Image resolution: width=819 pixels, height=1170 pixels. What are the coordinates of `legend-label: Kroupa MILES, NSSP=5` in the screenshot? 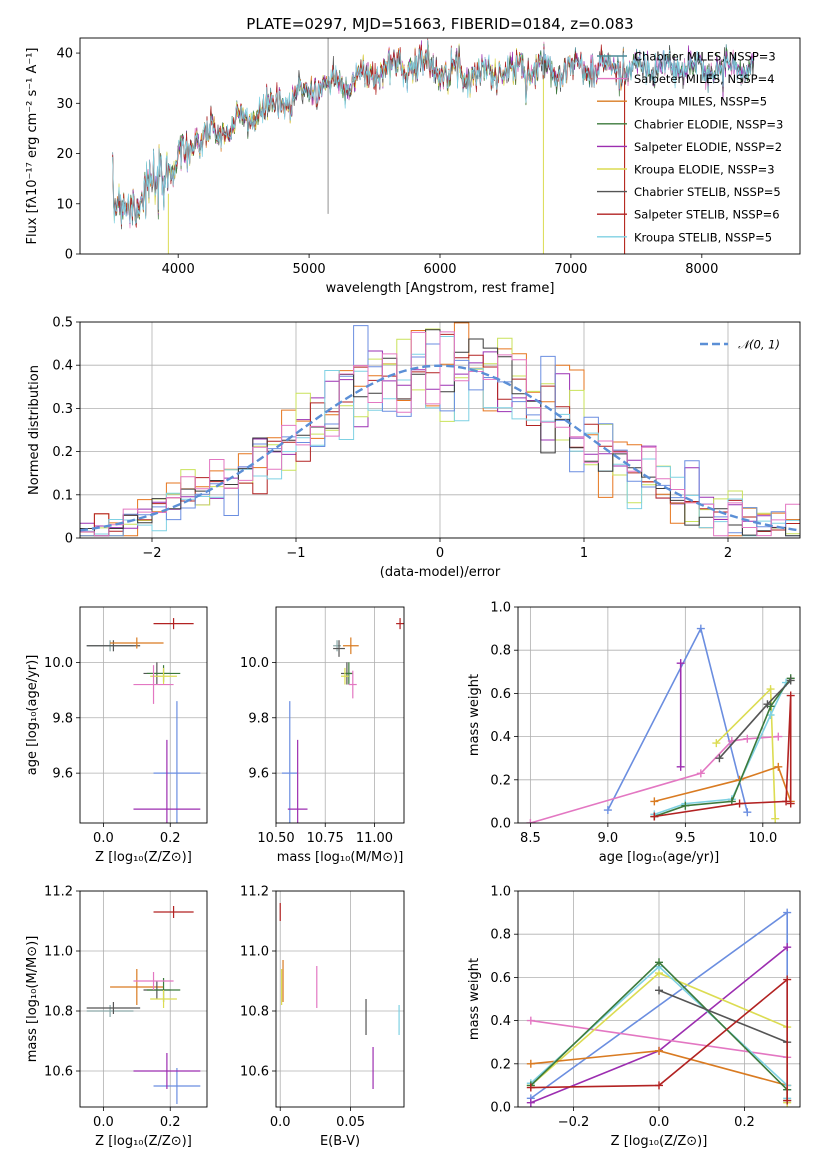 It's located at (700, 102).